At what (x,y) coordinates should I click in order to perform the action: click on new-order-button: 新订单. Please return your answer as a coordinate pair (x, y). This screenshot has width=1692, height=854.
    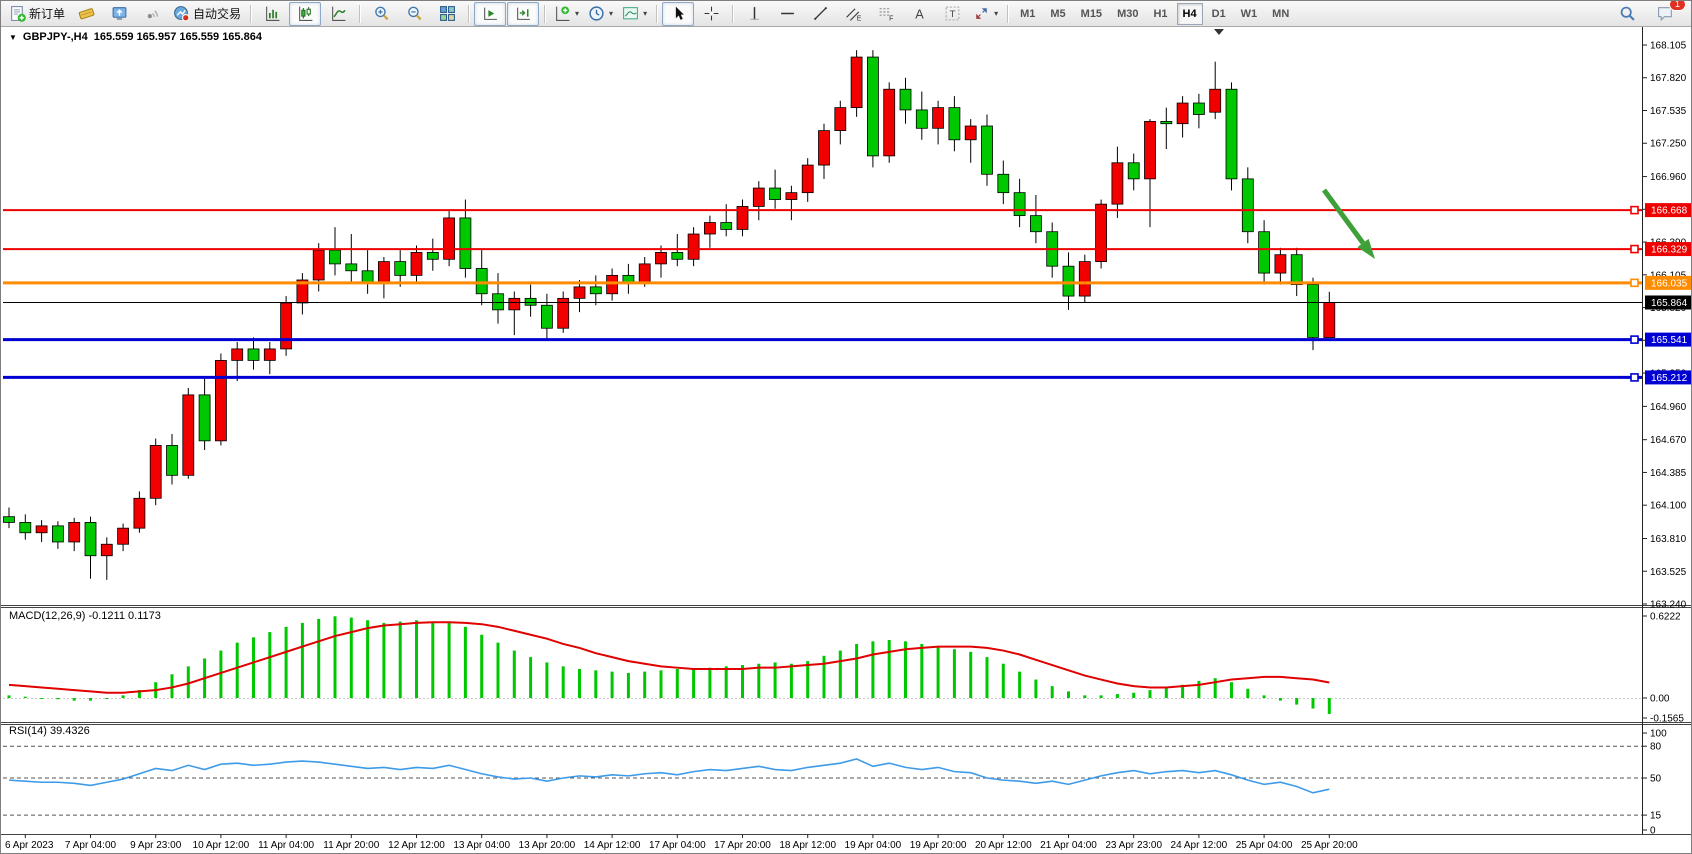
    Looking at the image, I should click on (37, 14).